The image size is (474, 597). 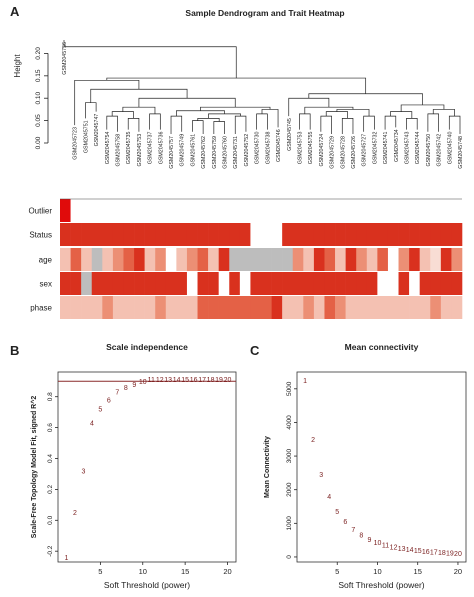 I want to click on height-tick-label-0: 0.00, so click(x=38, y=142).